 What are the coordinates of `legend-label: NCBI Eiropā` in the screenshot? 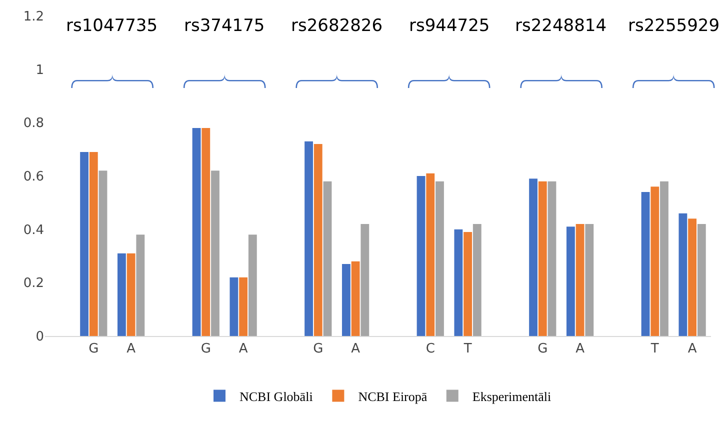 It's located at (393, 396).